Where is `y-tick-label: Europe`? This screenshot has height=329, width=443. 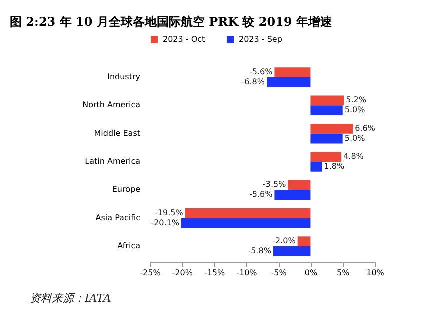
y-tick-label: Europe is located at coordinates (126, 189).